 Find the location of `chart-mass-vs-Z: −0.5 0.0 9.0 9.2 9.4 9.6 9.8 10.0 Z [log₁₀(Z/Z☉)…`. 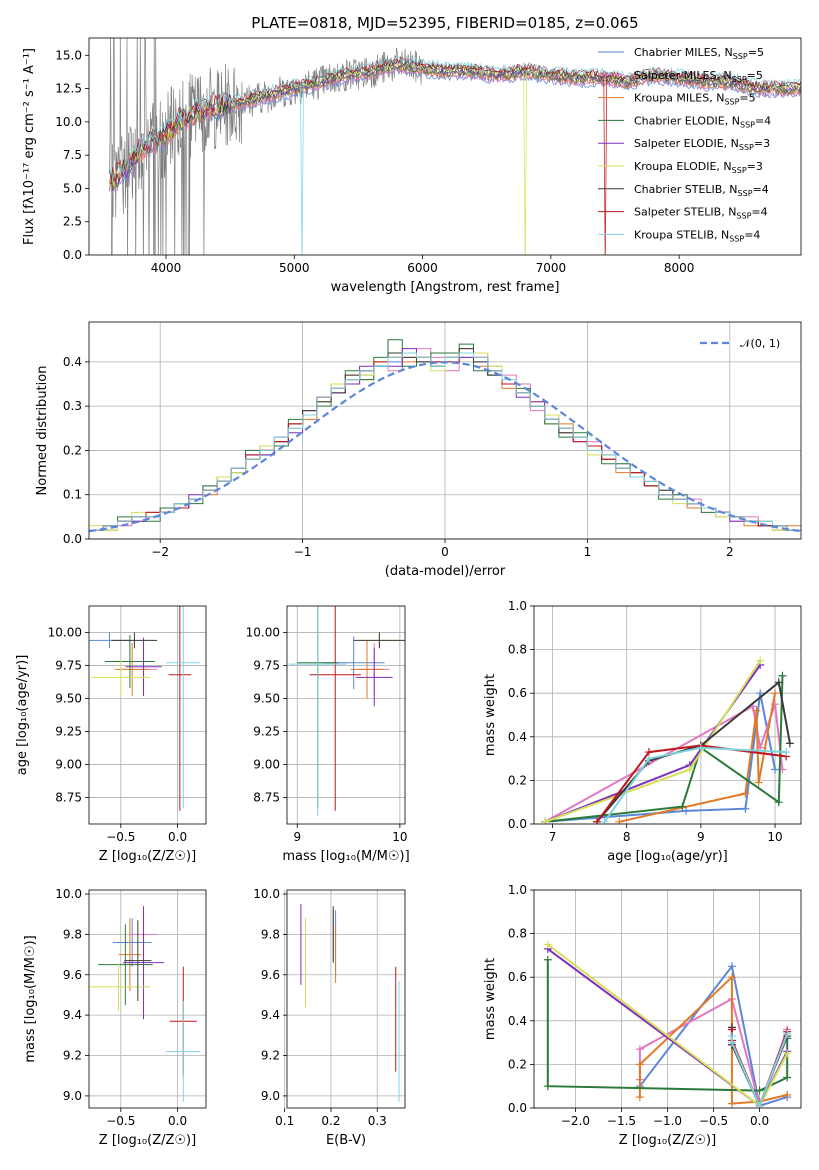

chart-mass-vs-Z: −0.5 0.0 9.0 9.2 9.4 9.6 9.8 10.0 Z [log₁₀(Z/Z☉)… is located at coordinates (115, 1017).